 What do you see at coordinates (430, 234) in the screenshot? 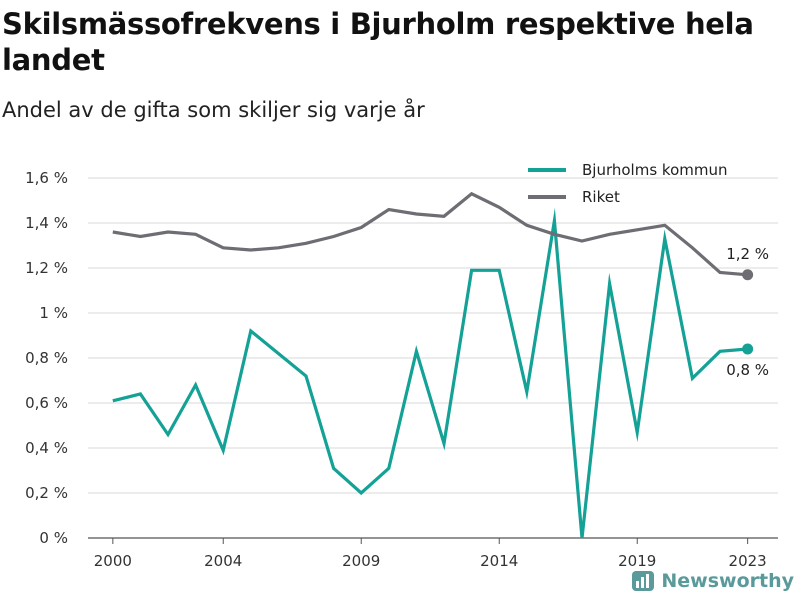
I see `series-line-riket` at bounding box center [430, 234].